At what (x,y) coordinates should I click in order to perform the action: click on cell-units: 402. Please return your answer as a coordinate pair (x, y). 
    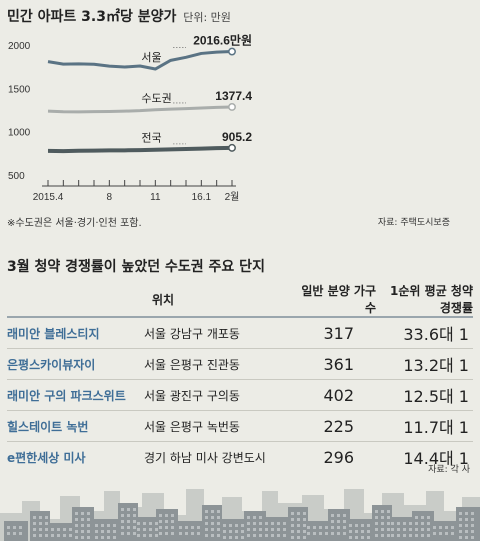
    Looking at the image, I should click on (334, 395).